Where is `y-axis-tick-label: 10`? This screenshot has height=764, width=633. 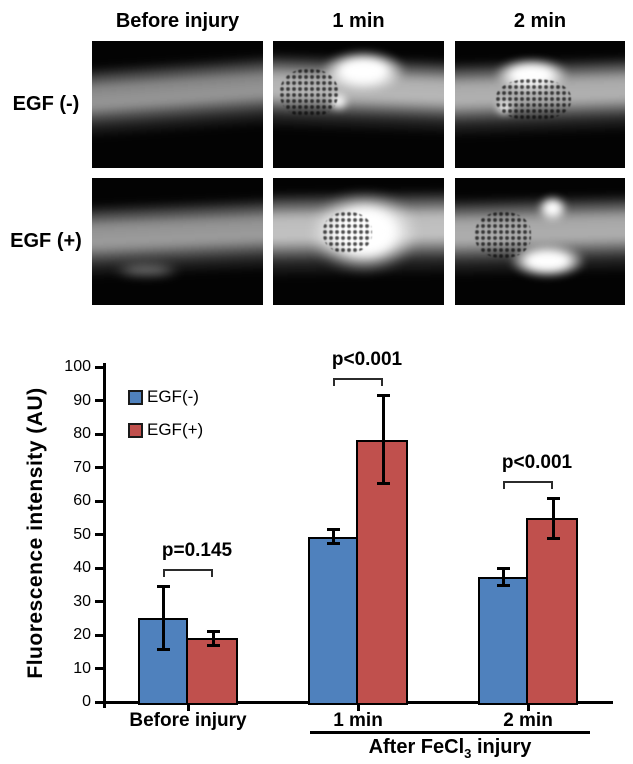
y-axis-tick-label: 10 is located at coordinates (82, 668).